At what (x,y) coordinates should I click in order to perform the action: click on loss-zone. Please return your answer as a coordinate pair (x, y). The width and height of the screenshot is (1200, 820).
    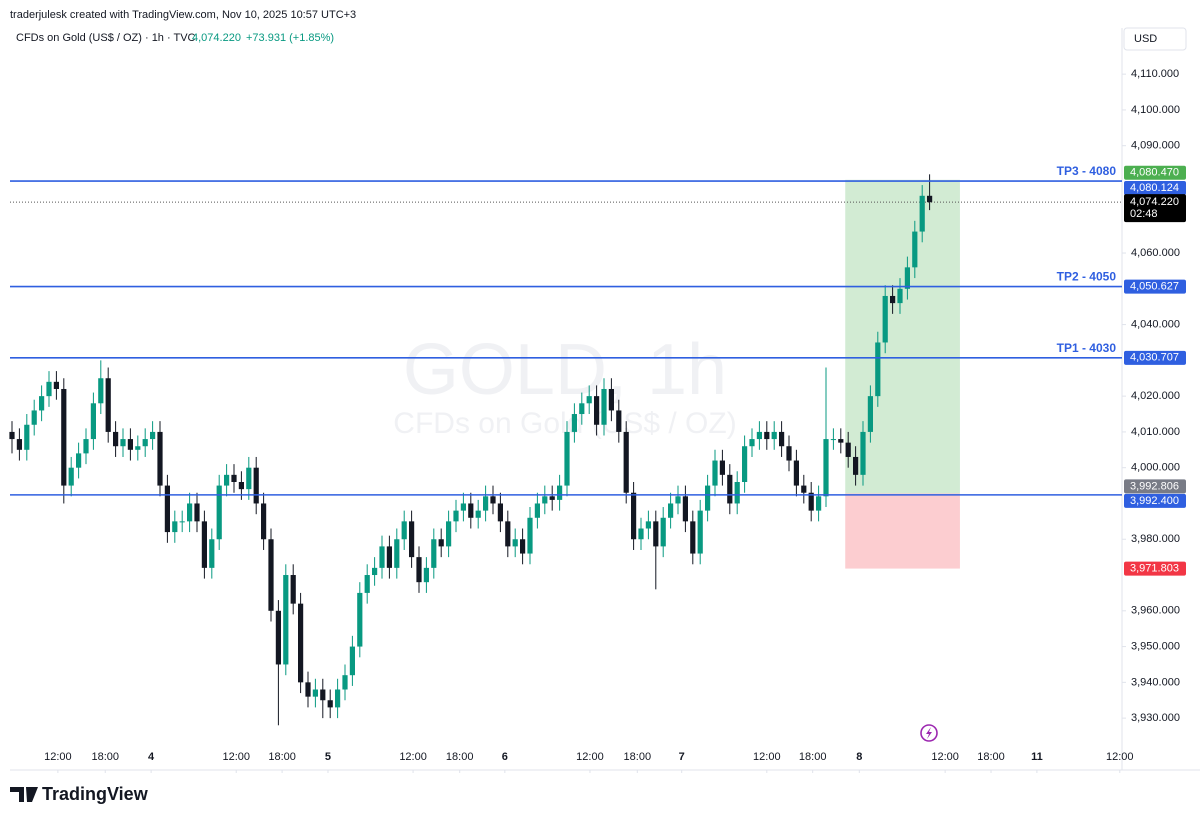
    Looking at the image, I should click on (902, 531).